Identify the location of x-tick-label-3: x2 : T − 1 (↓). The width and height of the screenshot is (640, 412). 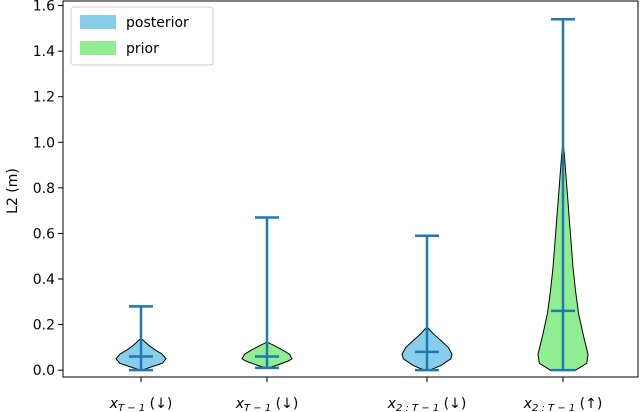
(427, 404).